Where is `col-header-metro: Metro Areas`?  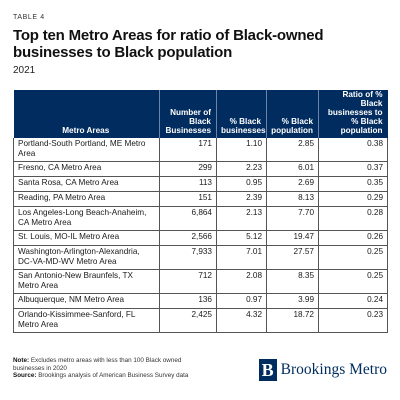
col-header-metro: Metro Areas is located at coordinates (86, 114).